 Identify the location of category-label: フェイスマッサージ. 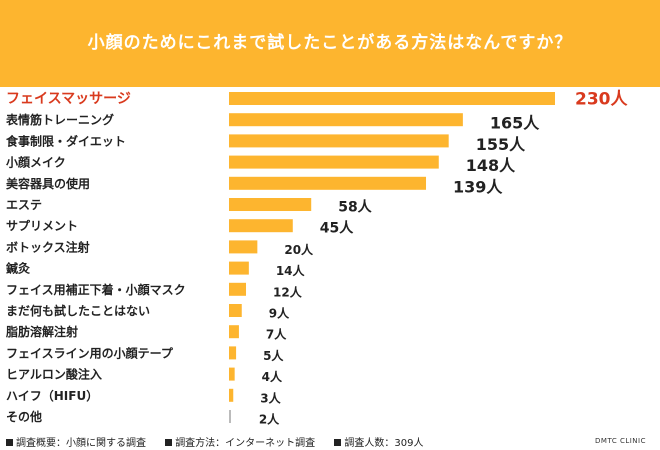
(68, 99).